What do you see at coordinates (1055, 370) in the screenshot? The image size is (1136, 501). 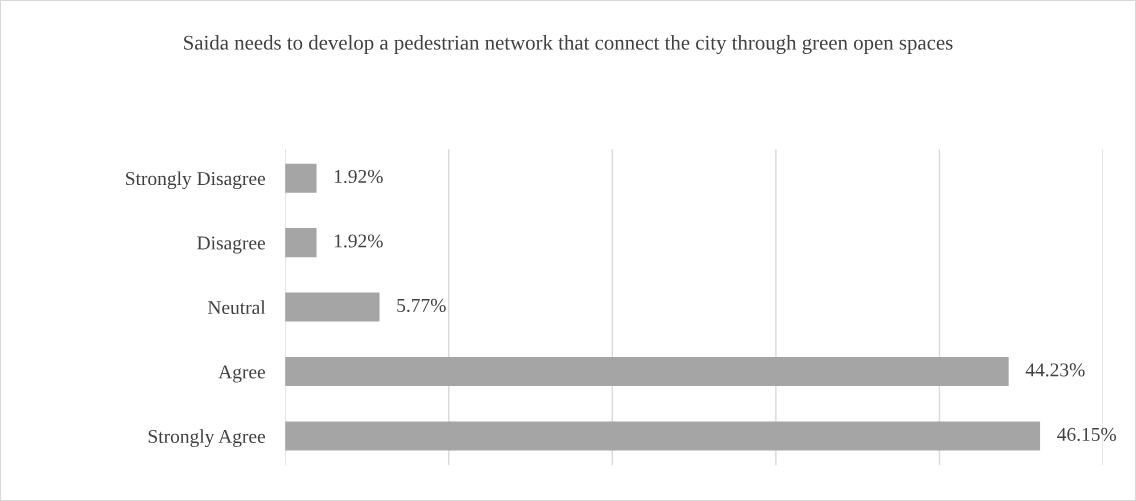 I see `data-label: 44.23%` at bounding box center [1055, 370].